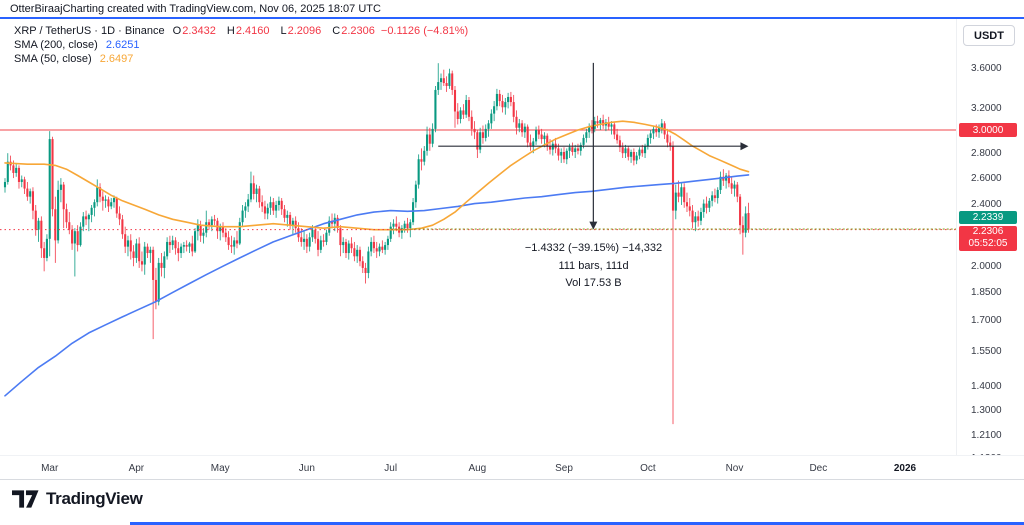 The width and height of the screenshot is (1024, 525). Describe the element at coordinates (905, 468) in the screenshot. I see `time-tick-label-2026: 2026` at that location.